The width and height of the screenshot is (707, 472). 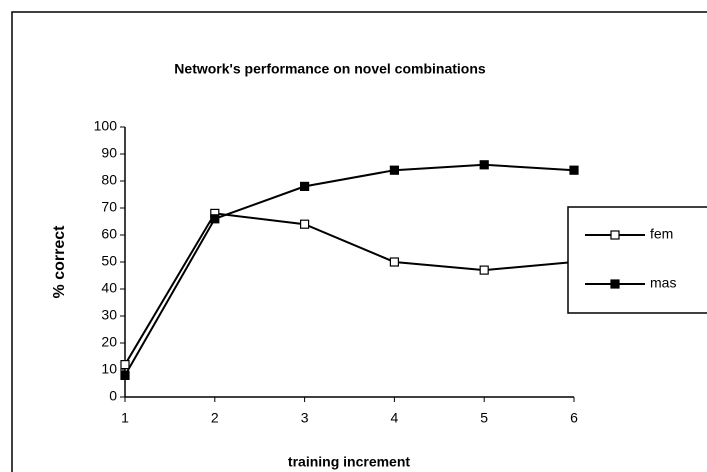 What do you see at coordinates (109, 261) in the screenshot?
I see `y-tick-label: 50` at bounding box center [109, 261].